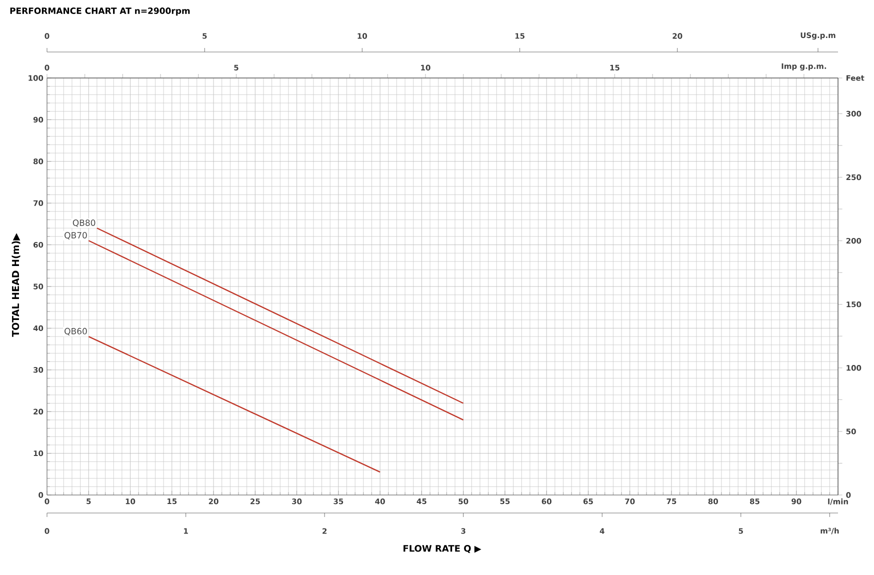 The width and height of the screenshot is (874, 575). I want to click on series-label: QB70, so click(75, 236).